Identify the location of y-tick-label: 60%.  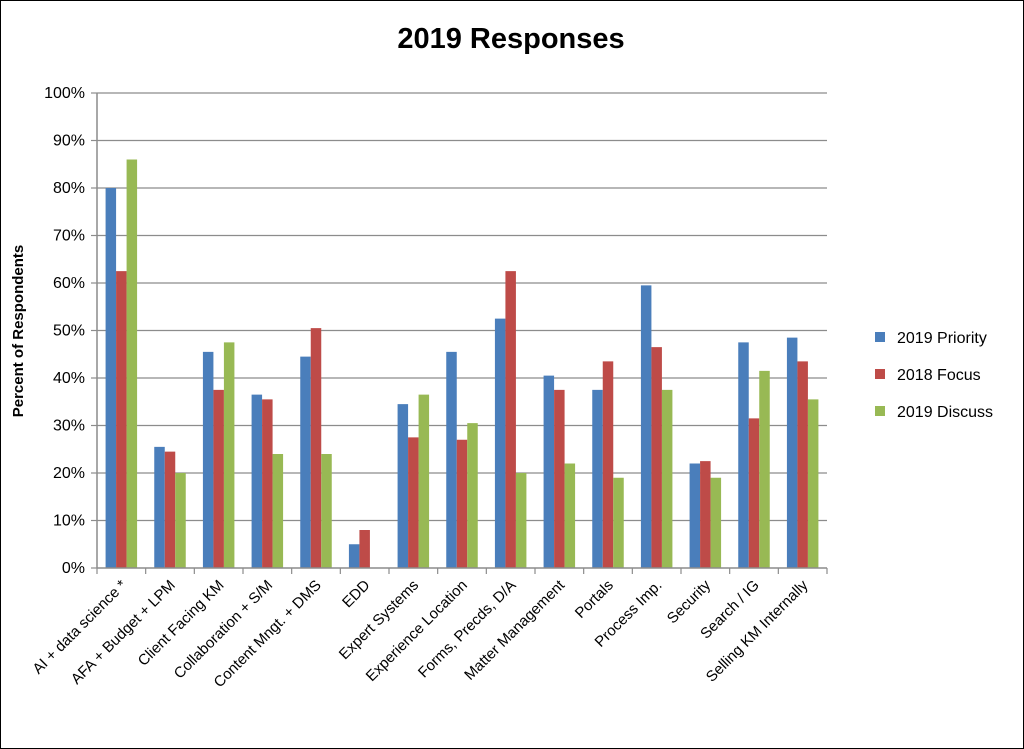
(69, 283).